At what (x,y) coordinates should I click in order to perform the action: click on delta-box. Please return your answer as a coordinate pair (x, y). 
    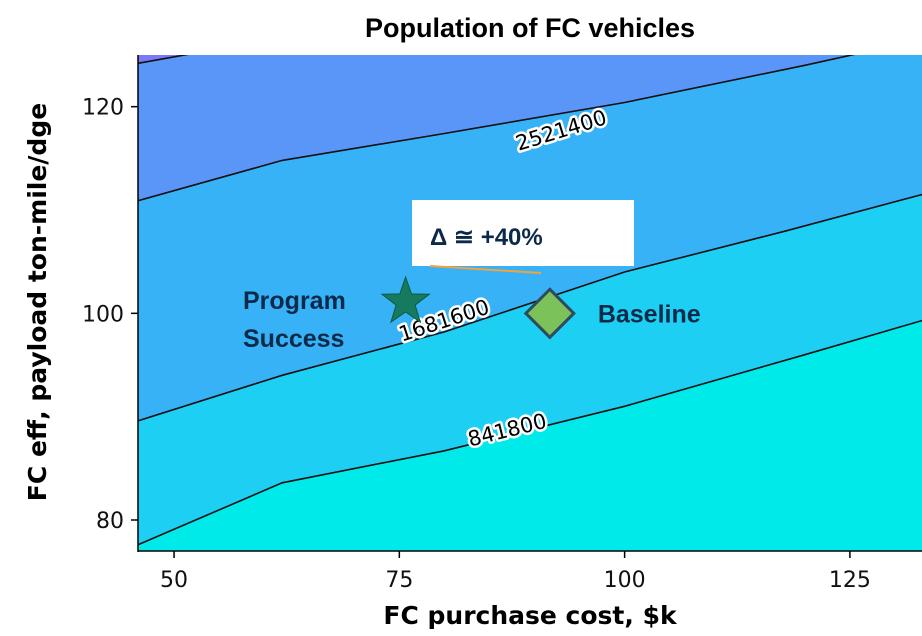
    Looking at the image, I should click on (523, 233).